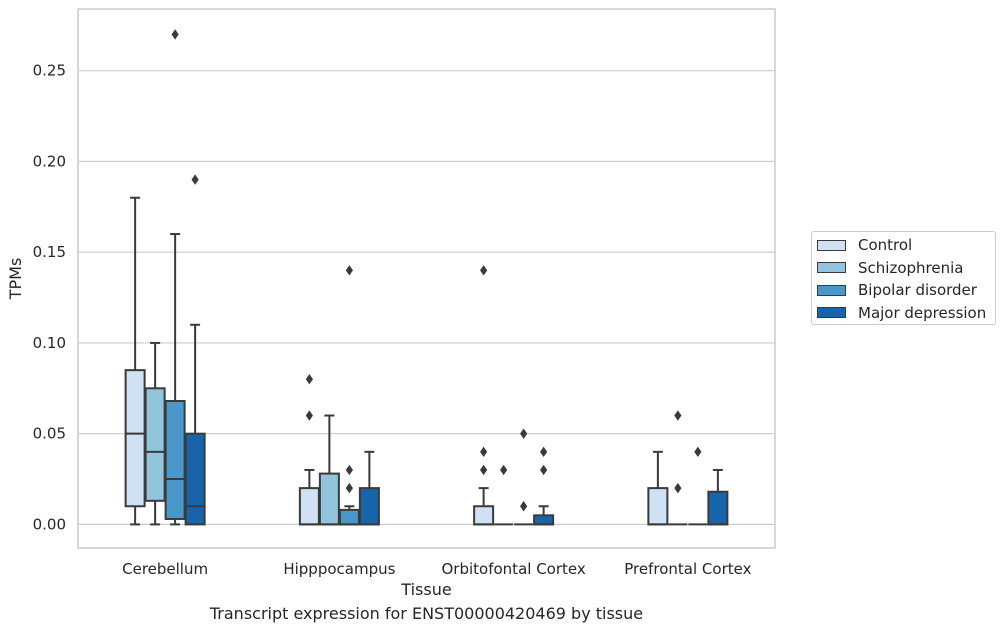 This screenshot has height=634, width=1007. Describe the element at coordinates (49, 71) in the screenshot. I see `y-tick-label: 0.25` at that location.